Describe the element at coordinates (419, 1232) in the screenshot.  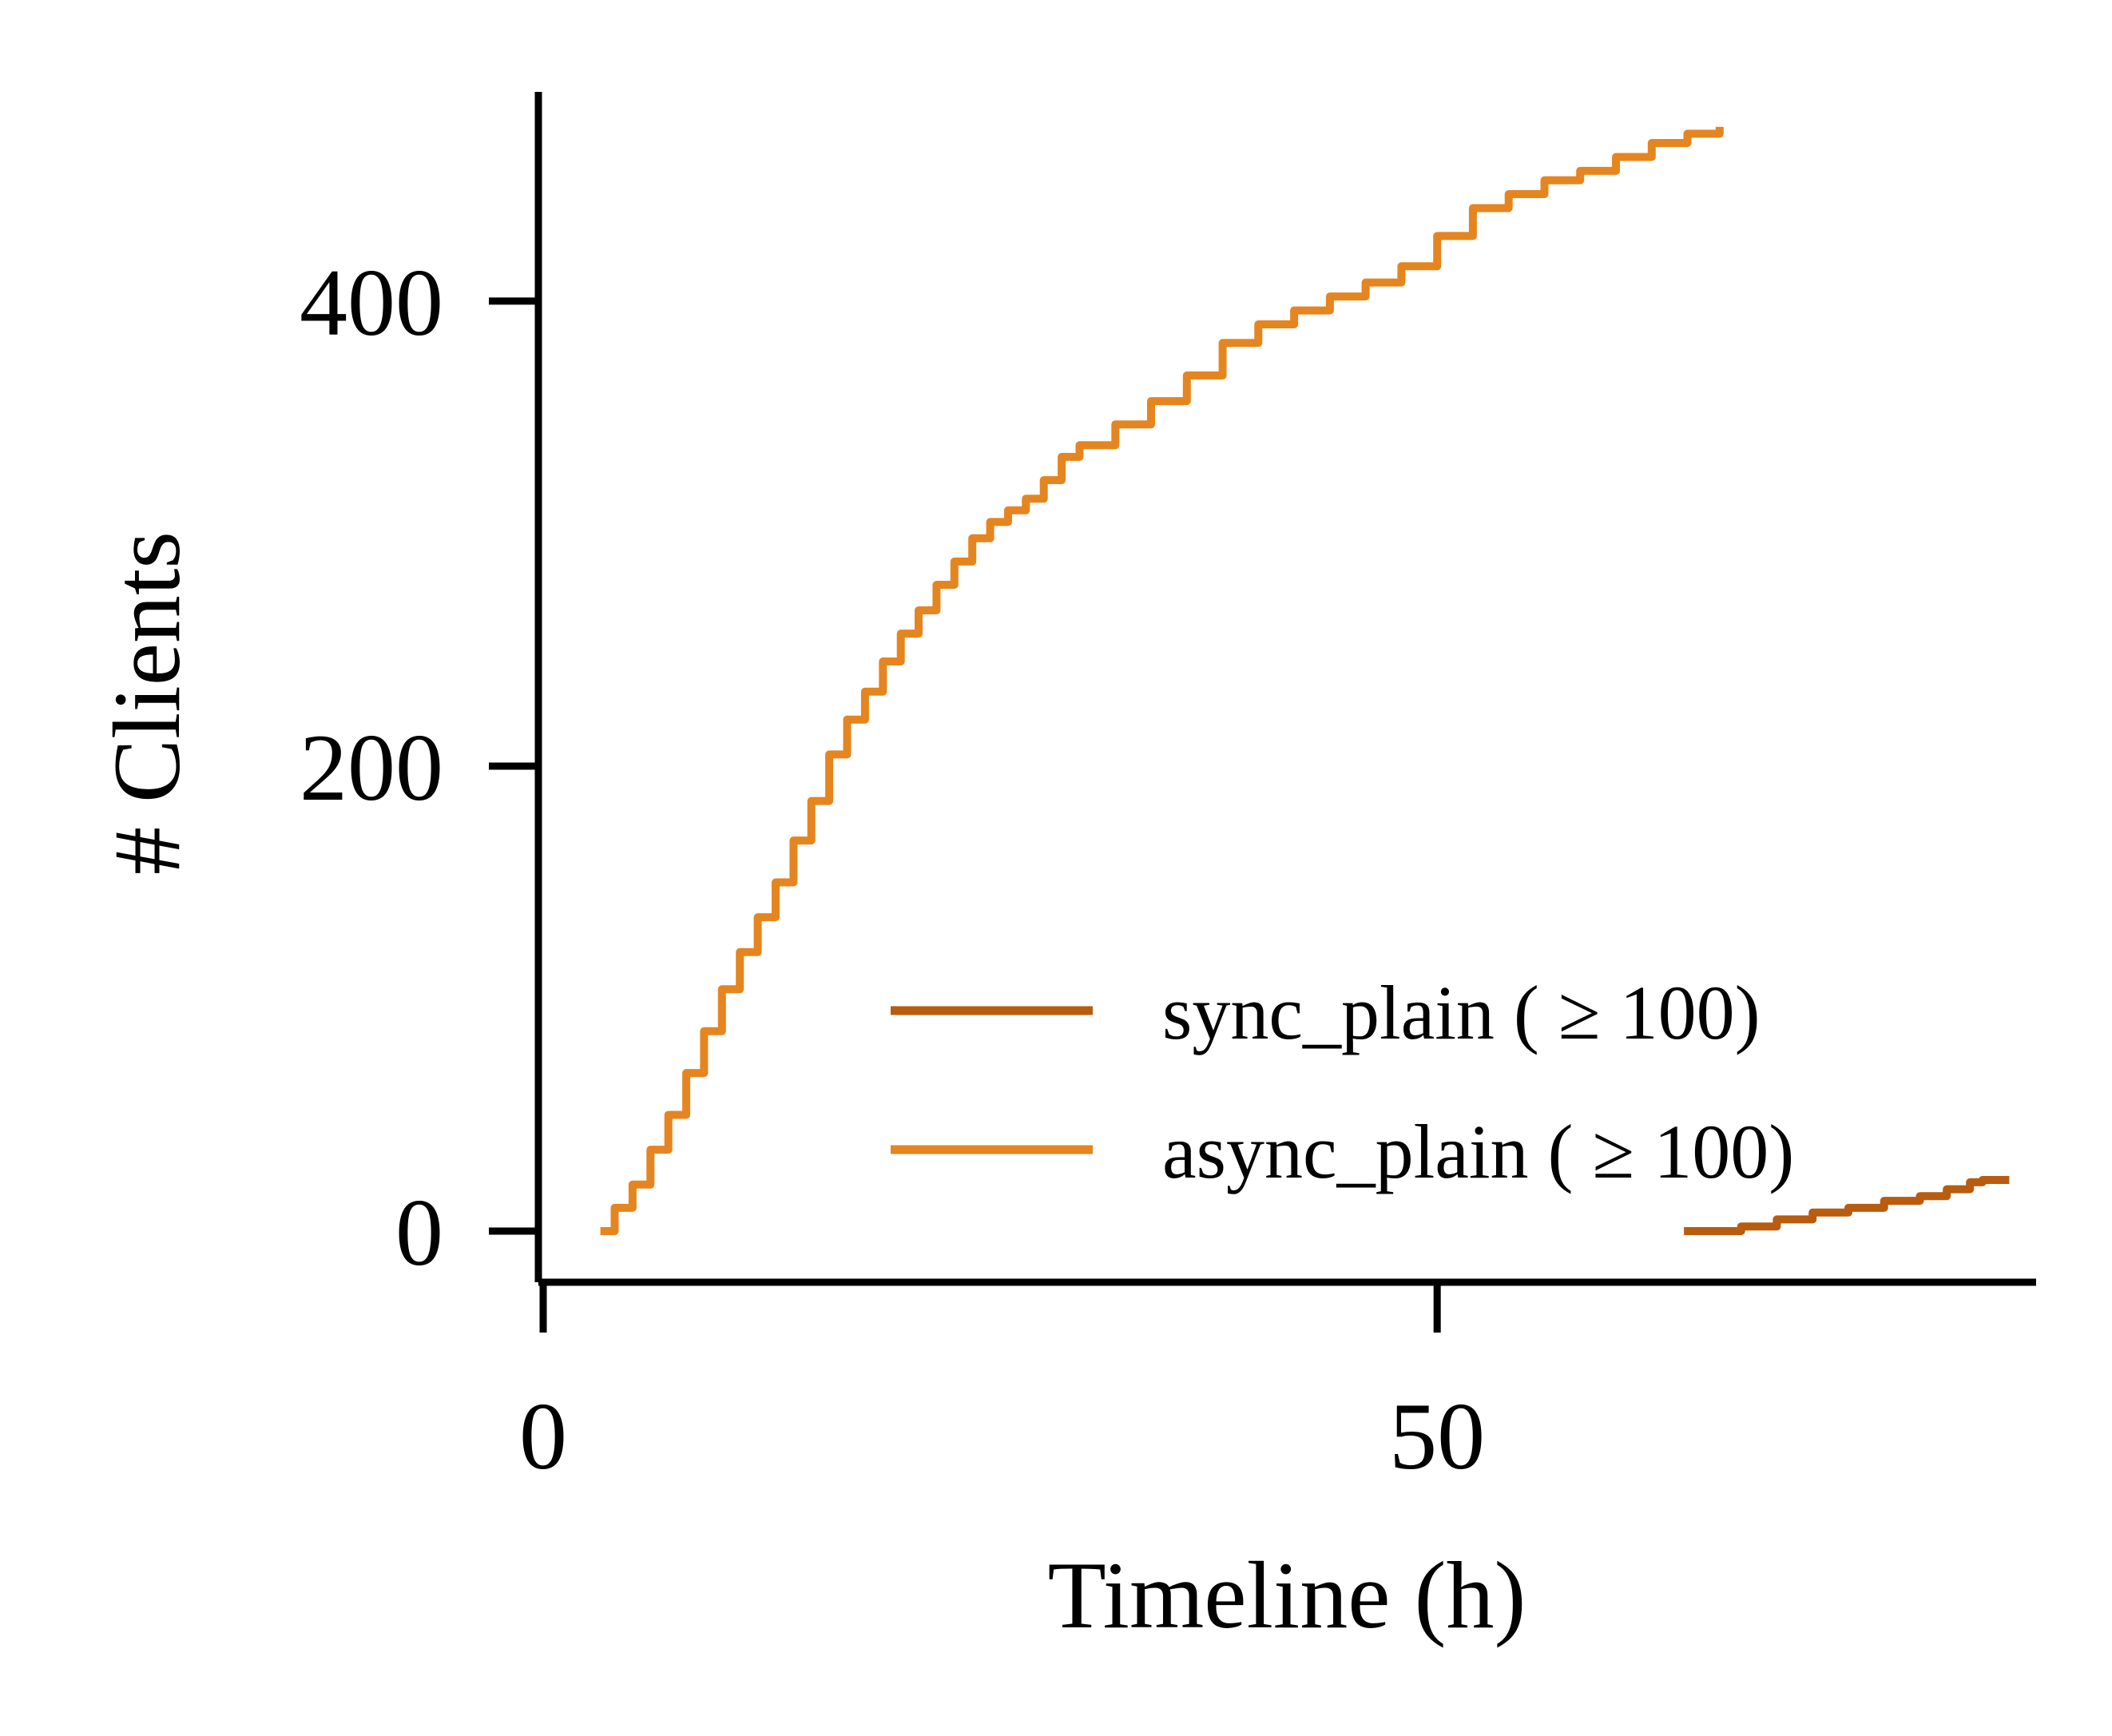
I see `y-tick-label-0: 0` at that location.